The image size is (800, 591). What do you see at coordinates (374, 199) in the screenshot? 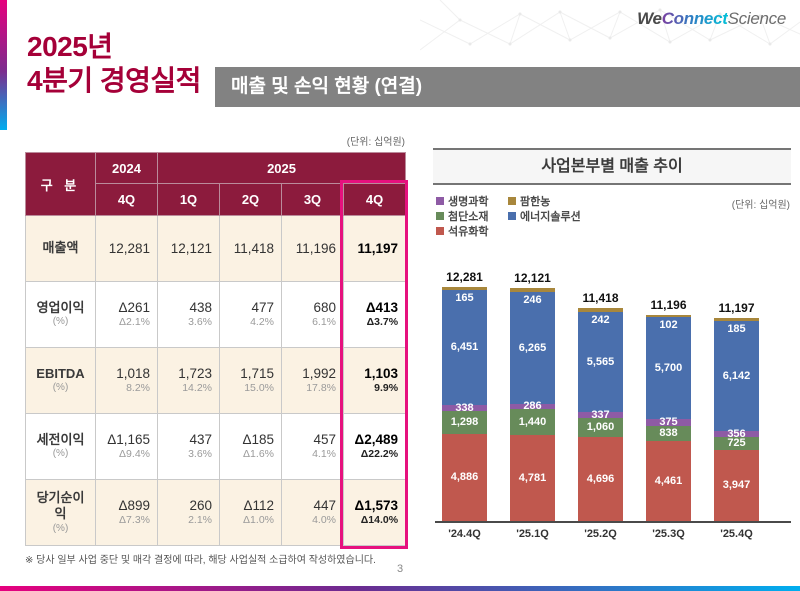
I see `table-quarter-header-4: 4Q` at bounding box center [374, 199].